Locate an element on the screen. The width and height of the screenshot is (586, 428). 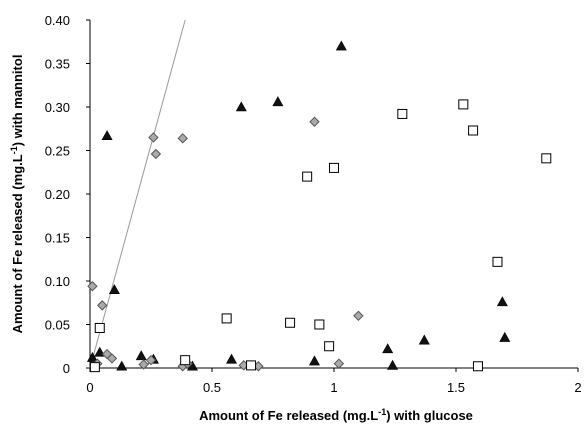
y-tick-label: 0 is located at coordinates (66, 368).